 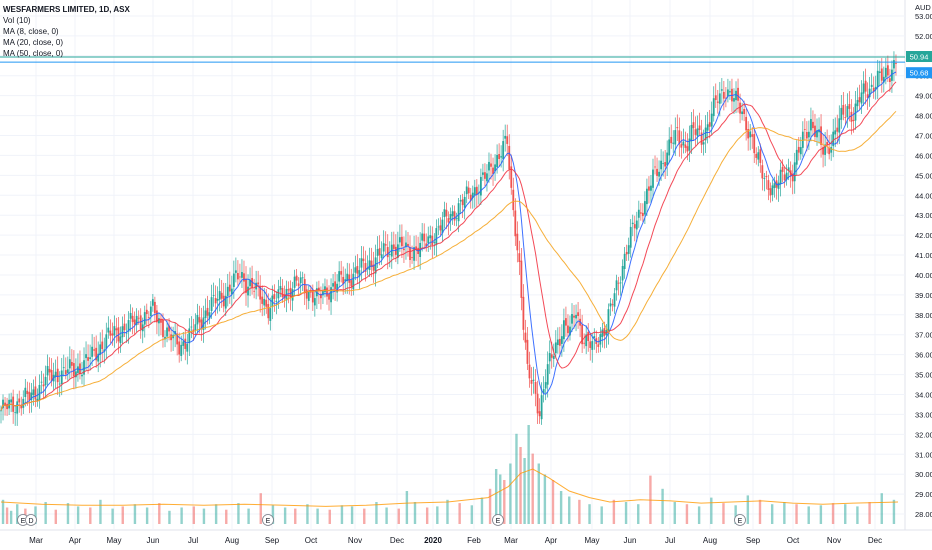 What do you see at coordinates (923, 116) in the screenshot?
I see `y-tick-label: 48.00` at bounding box center [923, 116].